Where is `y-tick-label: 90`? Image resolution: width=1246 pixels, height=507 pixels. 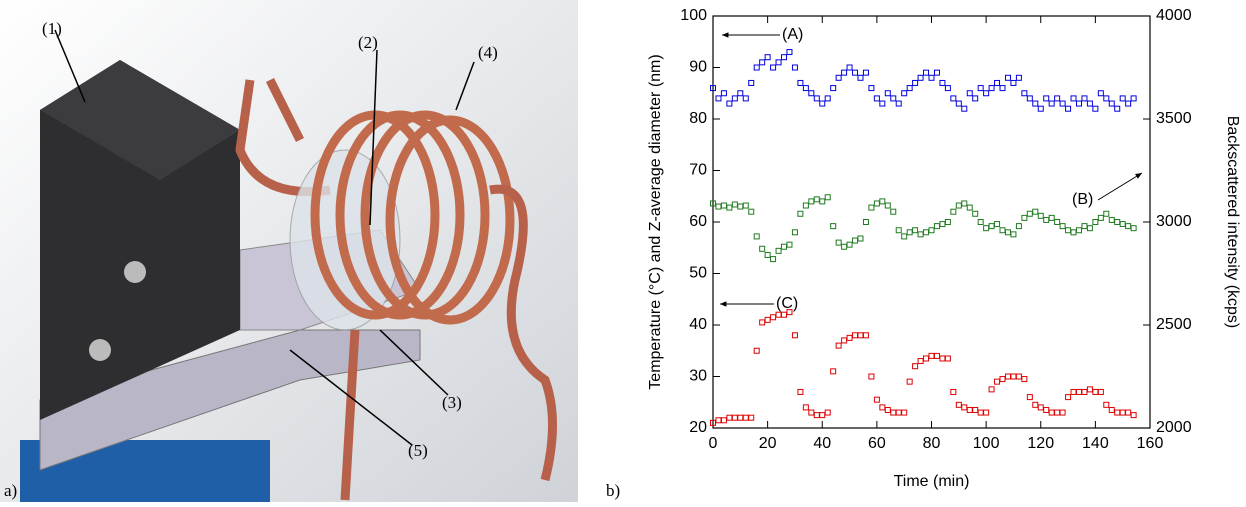 y-tick-label: 90 is located at coordinates (698, 67).